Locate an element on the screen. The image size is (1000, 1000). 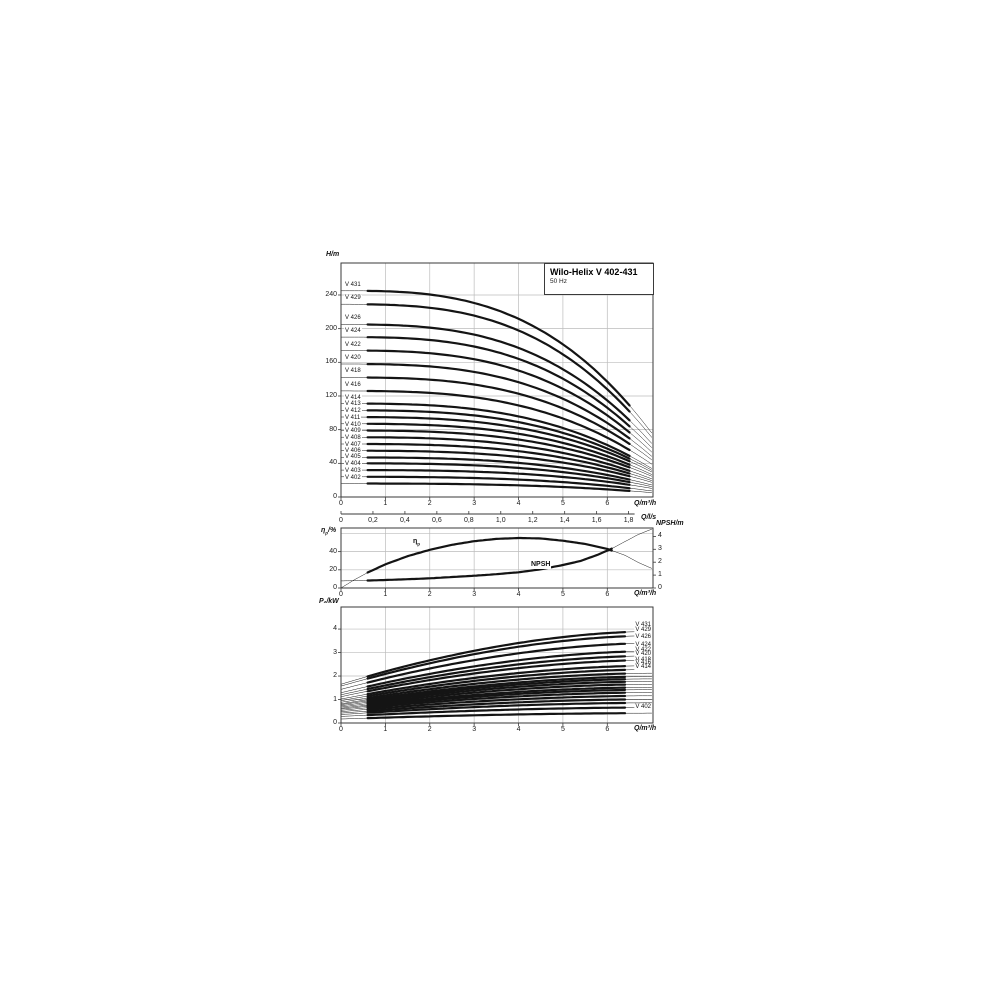
efficiency-tick-label: 40 is located at coordinates (333, 551).